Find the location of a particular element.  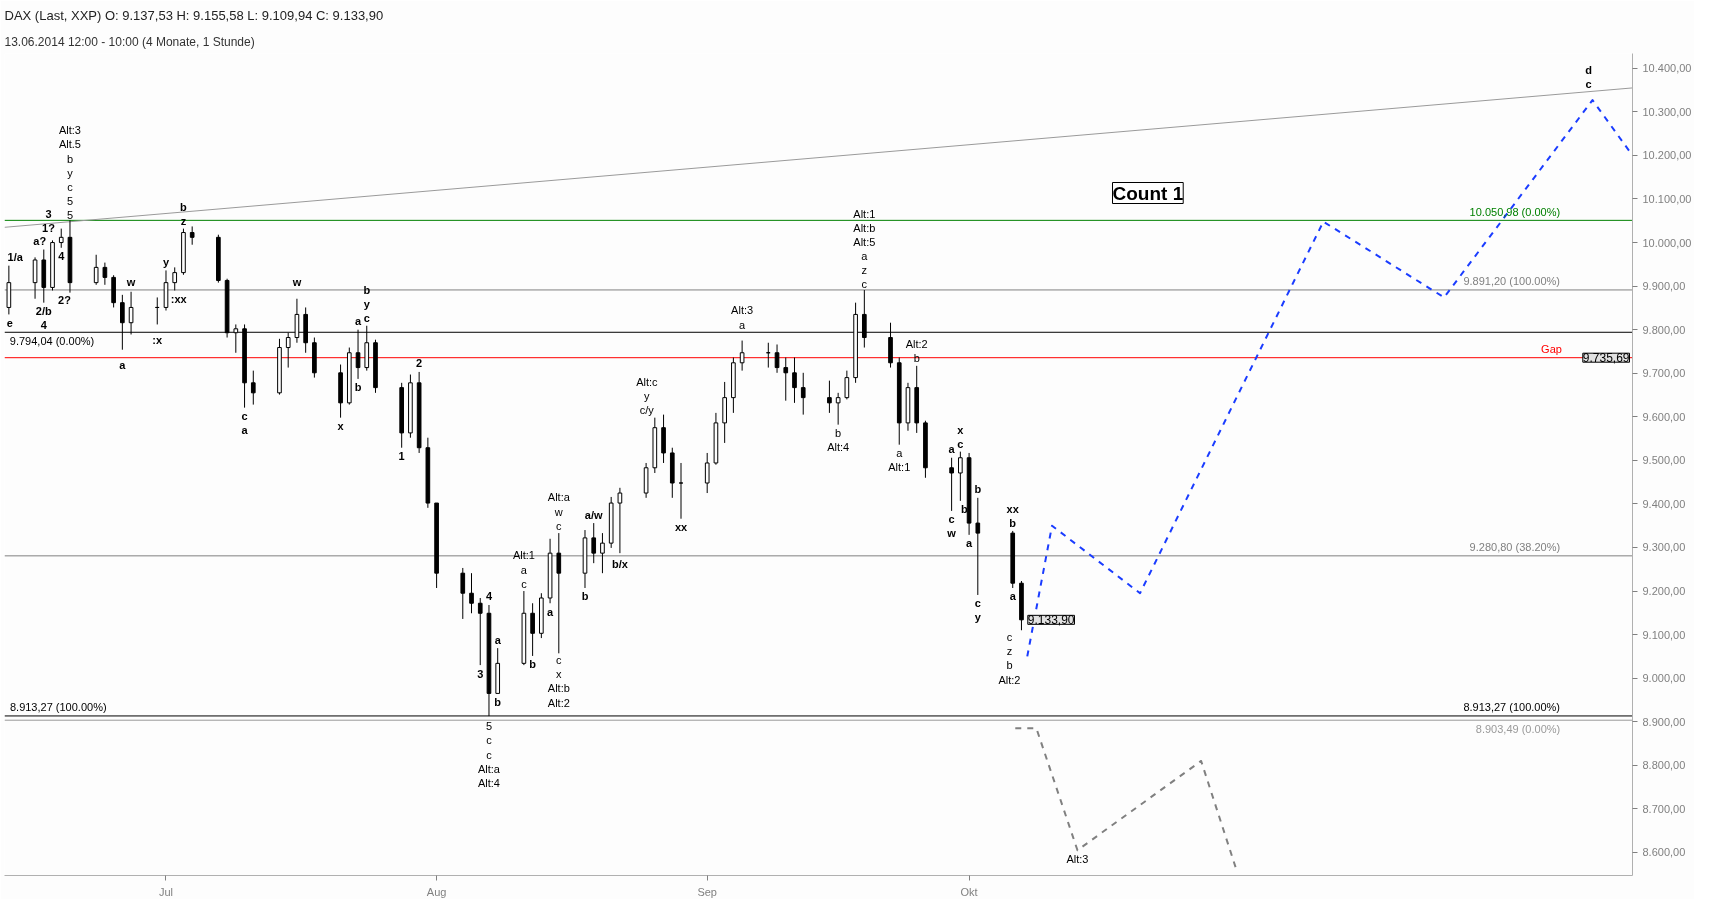

y-tick-label: 8.700,00 is located at coordinates (1664, 808).